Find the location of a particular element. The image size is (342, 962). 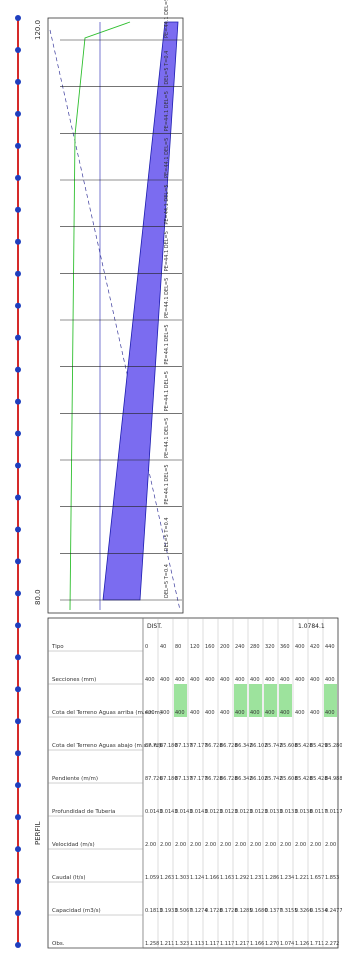

table-cell: 87.177 is located at coordinates (199, 746).